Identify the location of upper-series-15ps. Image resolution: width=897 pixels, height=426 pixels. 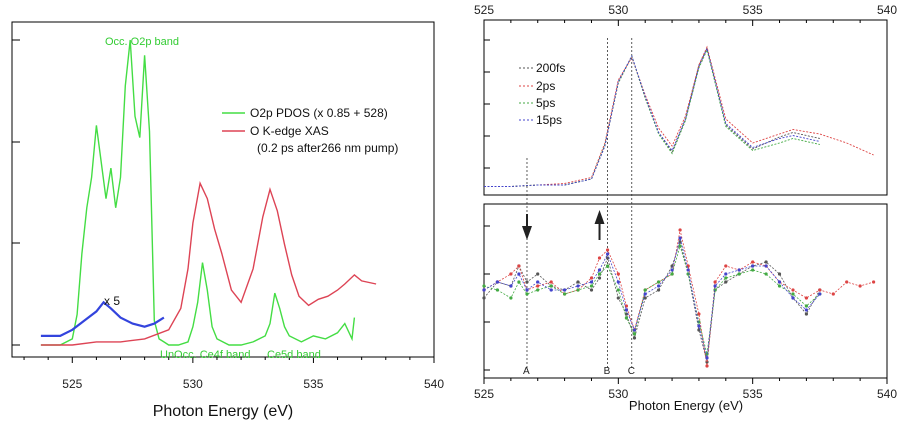
(652, 117).